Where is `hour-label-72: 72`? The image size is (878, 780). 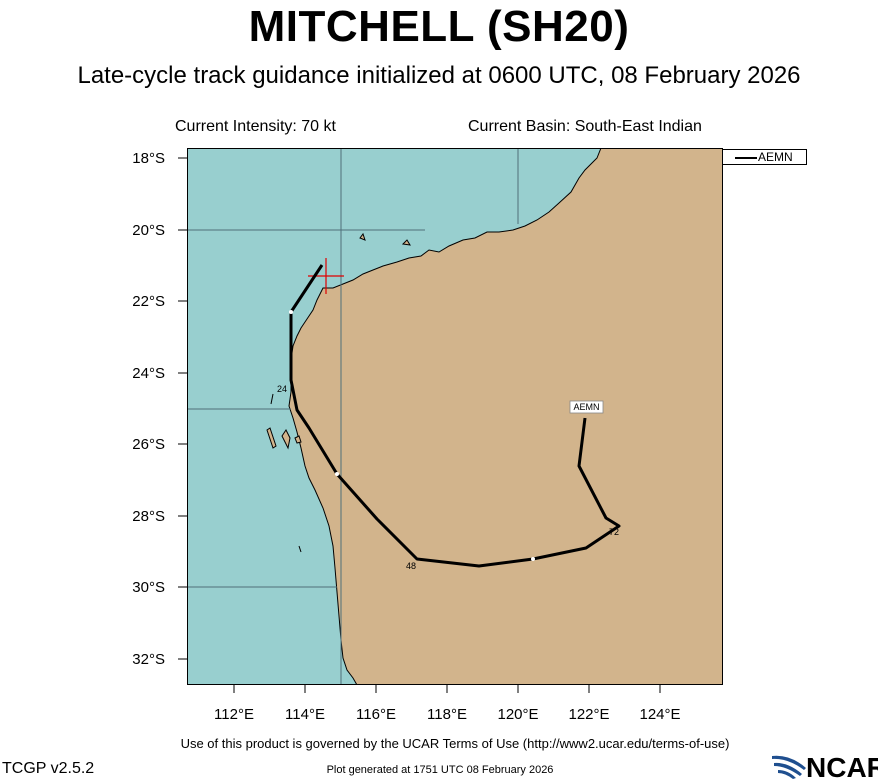 hour-label-72: 72 is located at coordinates (614, 532).